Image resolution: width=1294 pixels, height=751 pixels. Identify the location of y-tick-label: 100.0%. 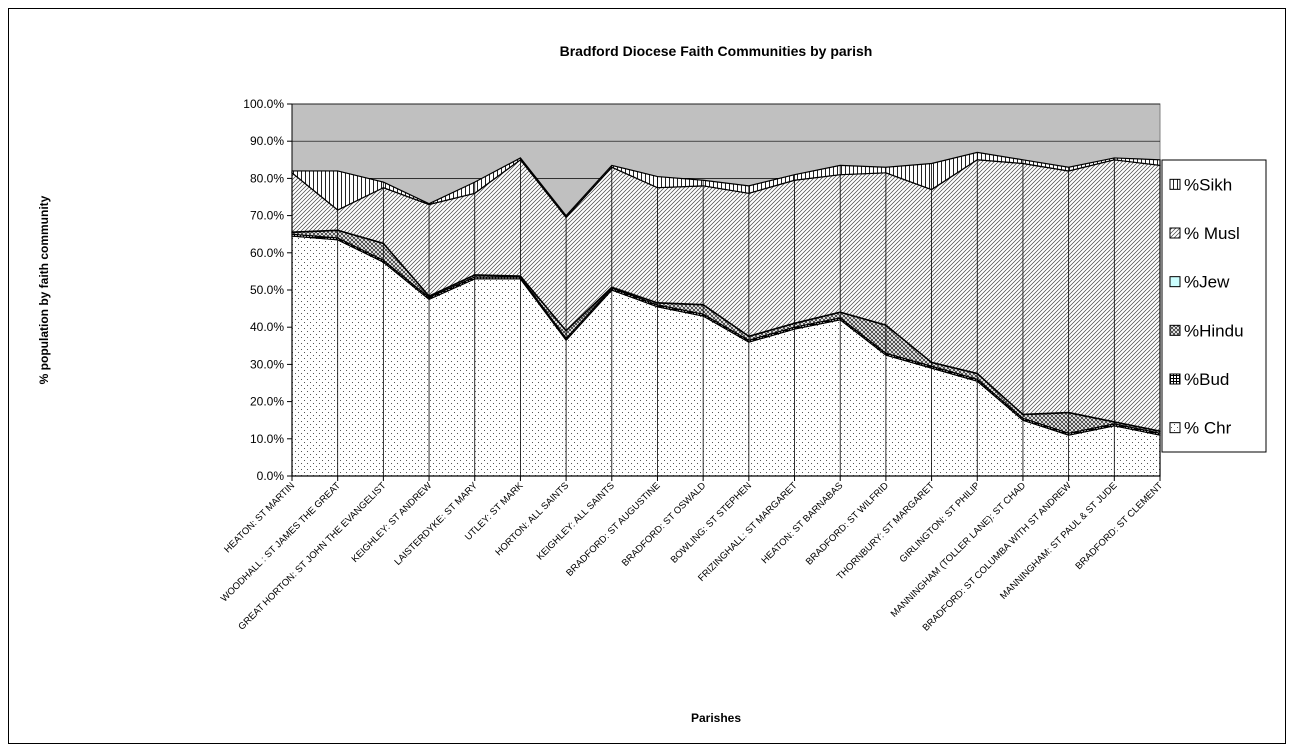
(263, 104).